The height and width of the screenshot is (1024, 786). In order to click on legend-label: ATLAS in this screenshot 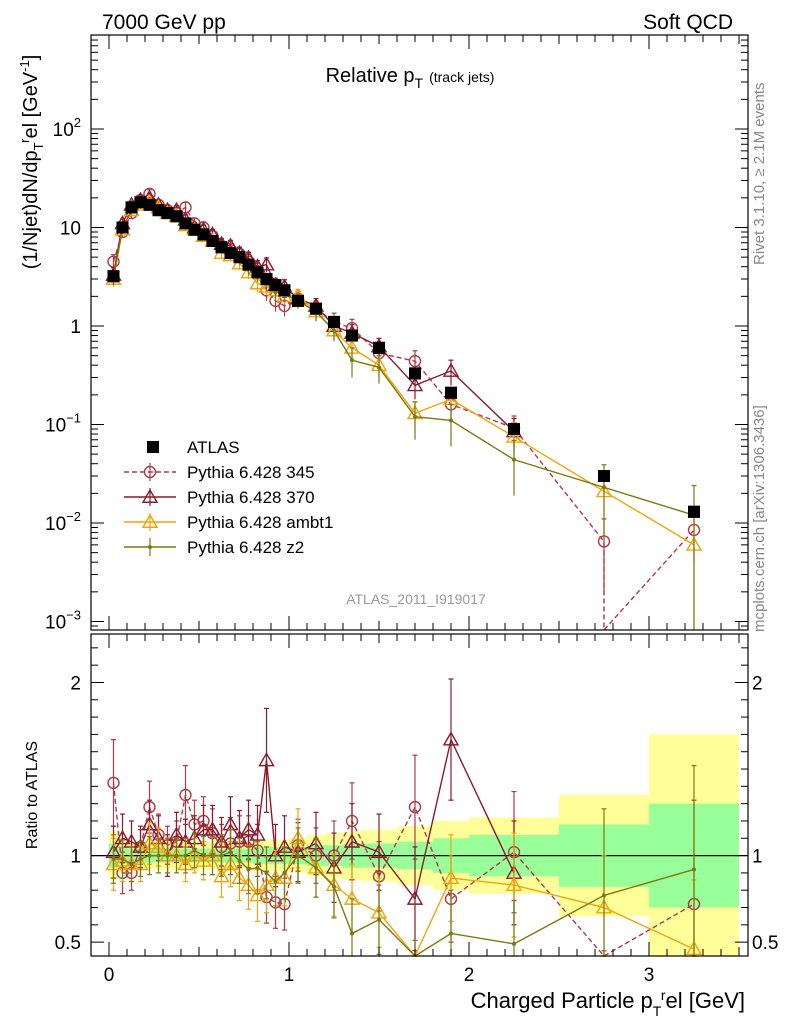, I will do `click(213, 447)`.